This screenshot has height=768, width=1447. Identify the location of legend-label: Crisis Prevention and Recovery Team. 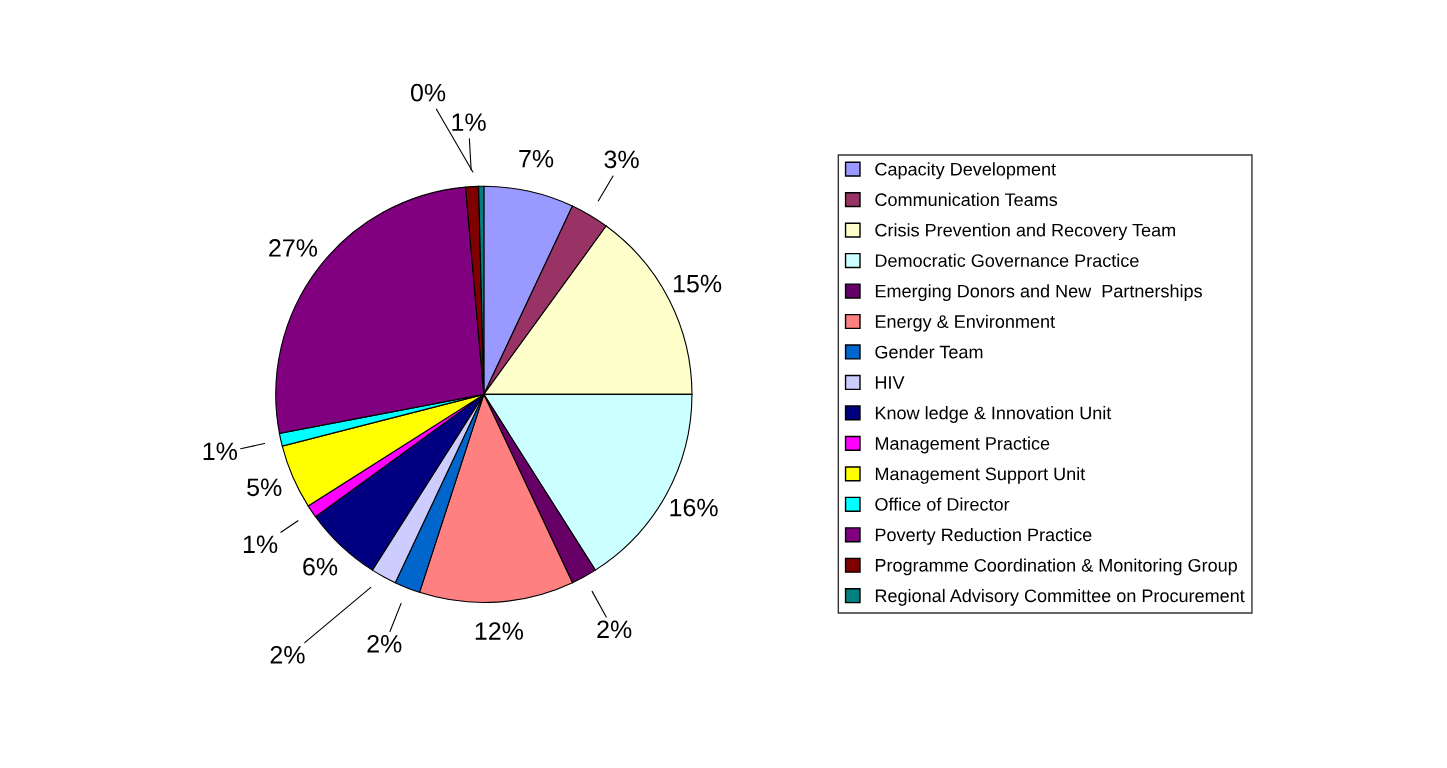
(1025, 232).